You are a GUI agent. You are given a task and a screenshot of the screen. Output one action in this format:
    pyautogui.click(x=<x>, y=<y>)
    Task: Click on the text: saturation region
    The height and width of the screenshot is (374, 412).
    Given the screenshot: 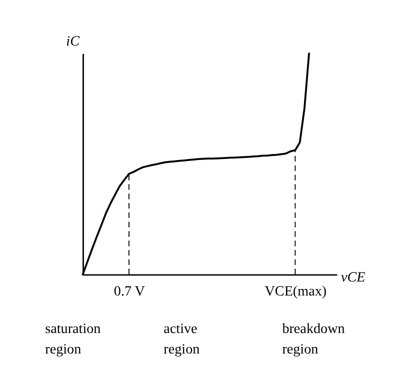 What is the action you would take?
    pyautogui.click(x=73, y=339)
    